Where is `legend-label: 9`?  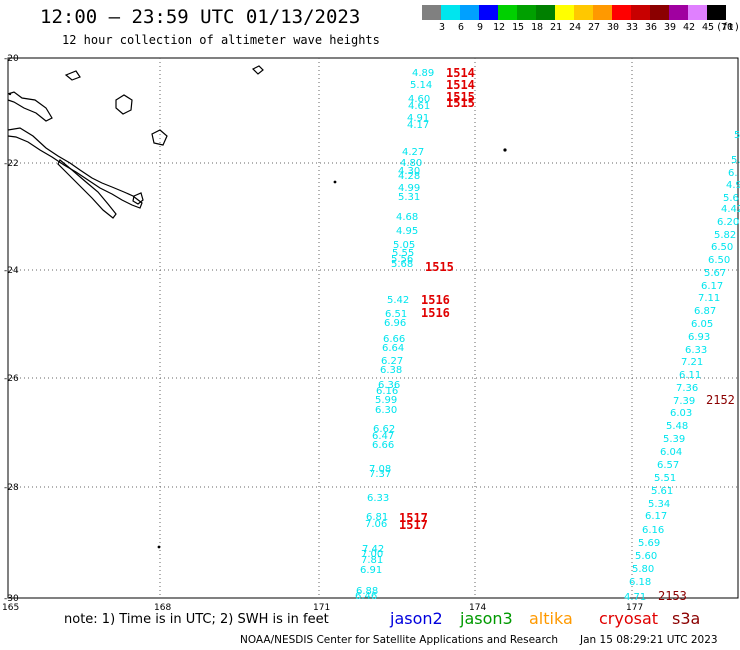
legend-label: 9 is located at coordinates (480, 27).